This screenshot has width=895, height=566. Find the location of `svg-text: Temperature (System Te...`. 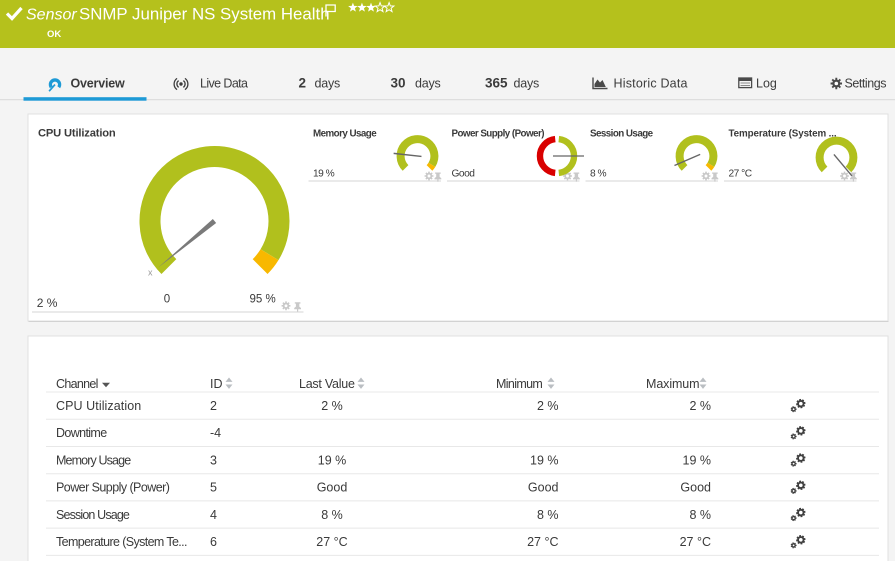

svg-text: Temperature (System Te... is located at coordinates (121, 542).